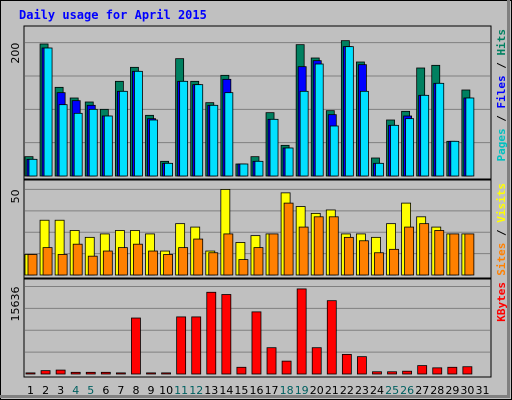 This screenshot has width=512, height=400. What do you see at coordinates (501, 302) in the screenshot?
I see `legend-kbytes: KBytes` at bounding box center [501, 302].